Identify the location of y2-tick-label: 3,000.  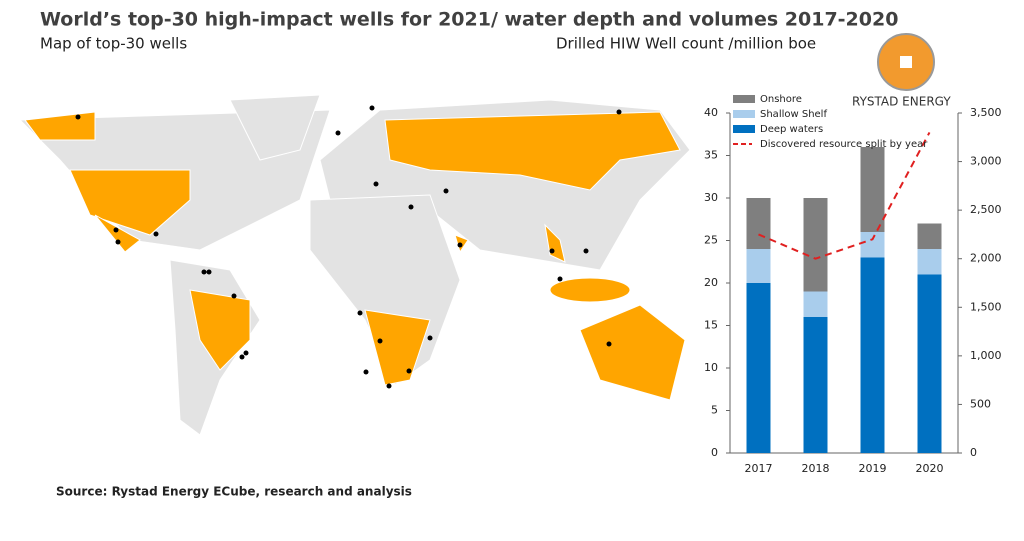
(986, 161).